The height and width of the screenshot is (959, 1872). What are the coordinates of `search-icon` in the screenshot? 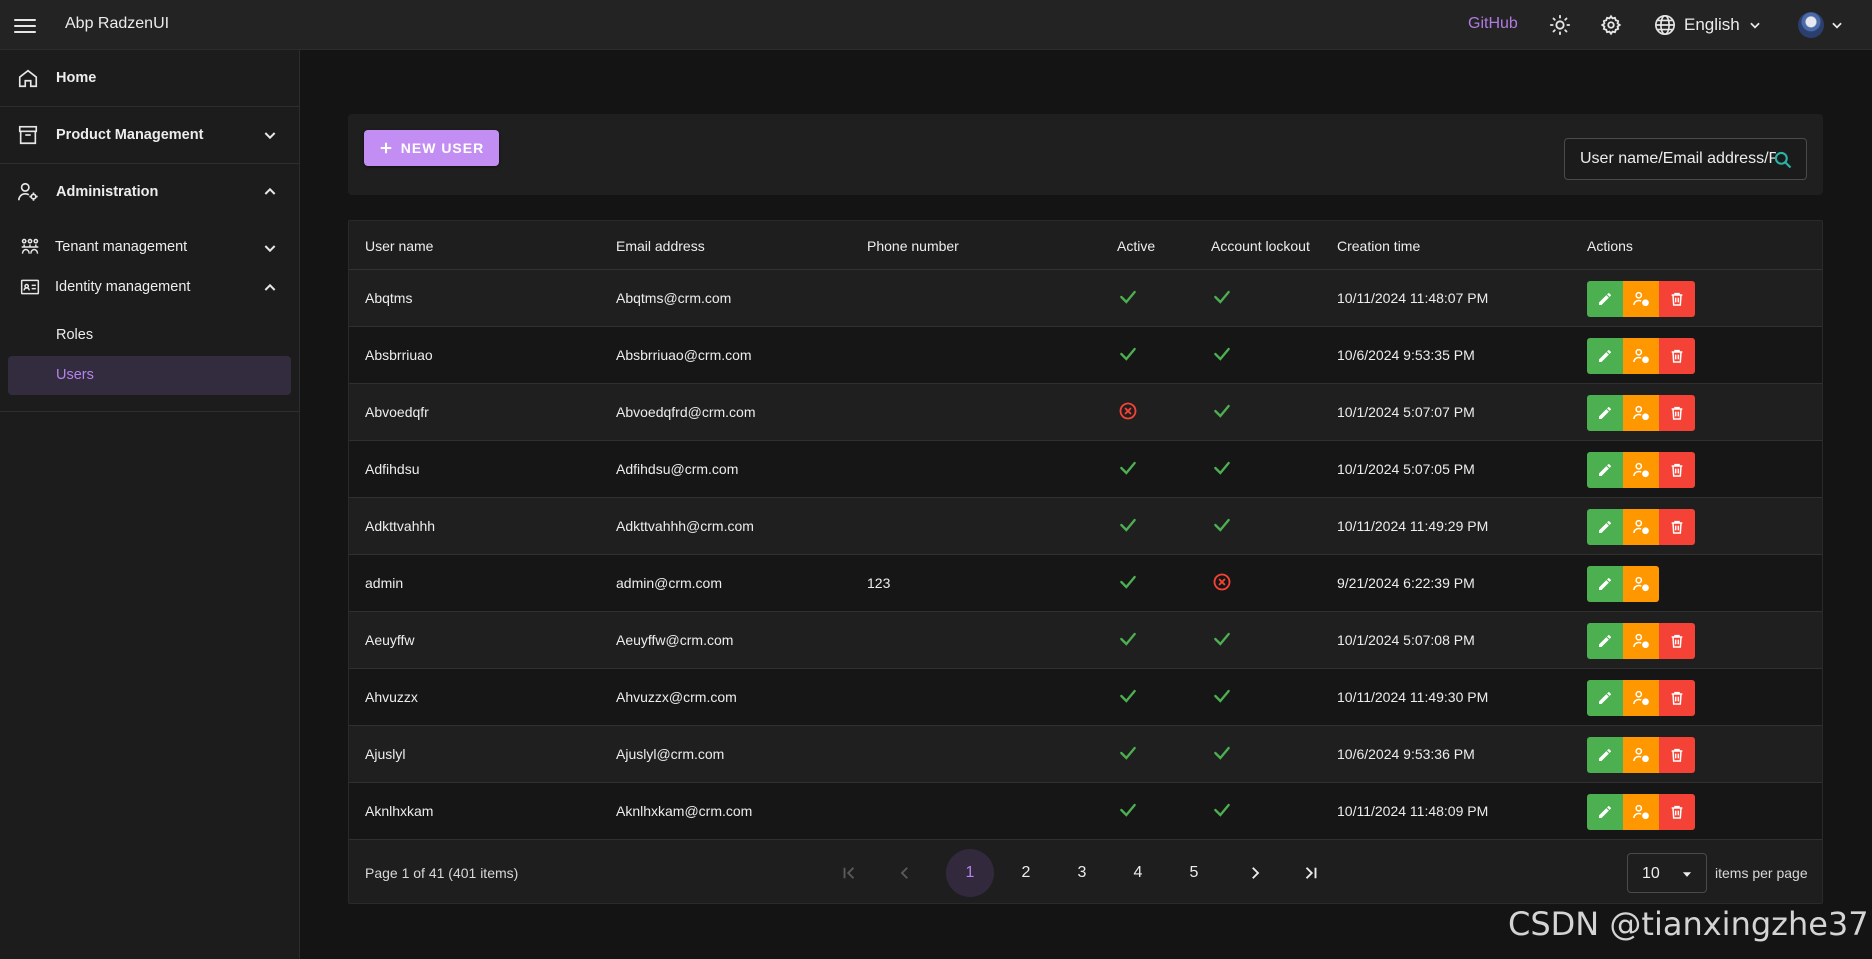 It's located at (1783, 160).